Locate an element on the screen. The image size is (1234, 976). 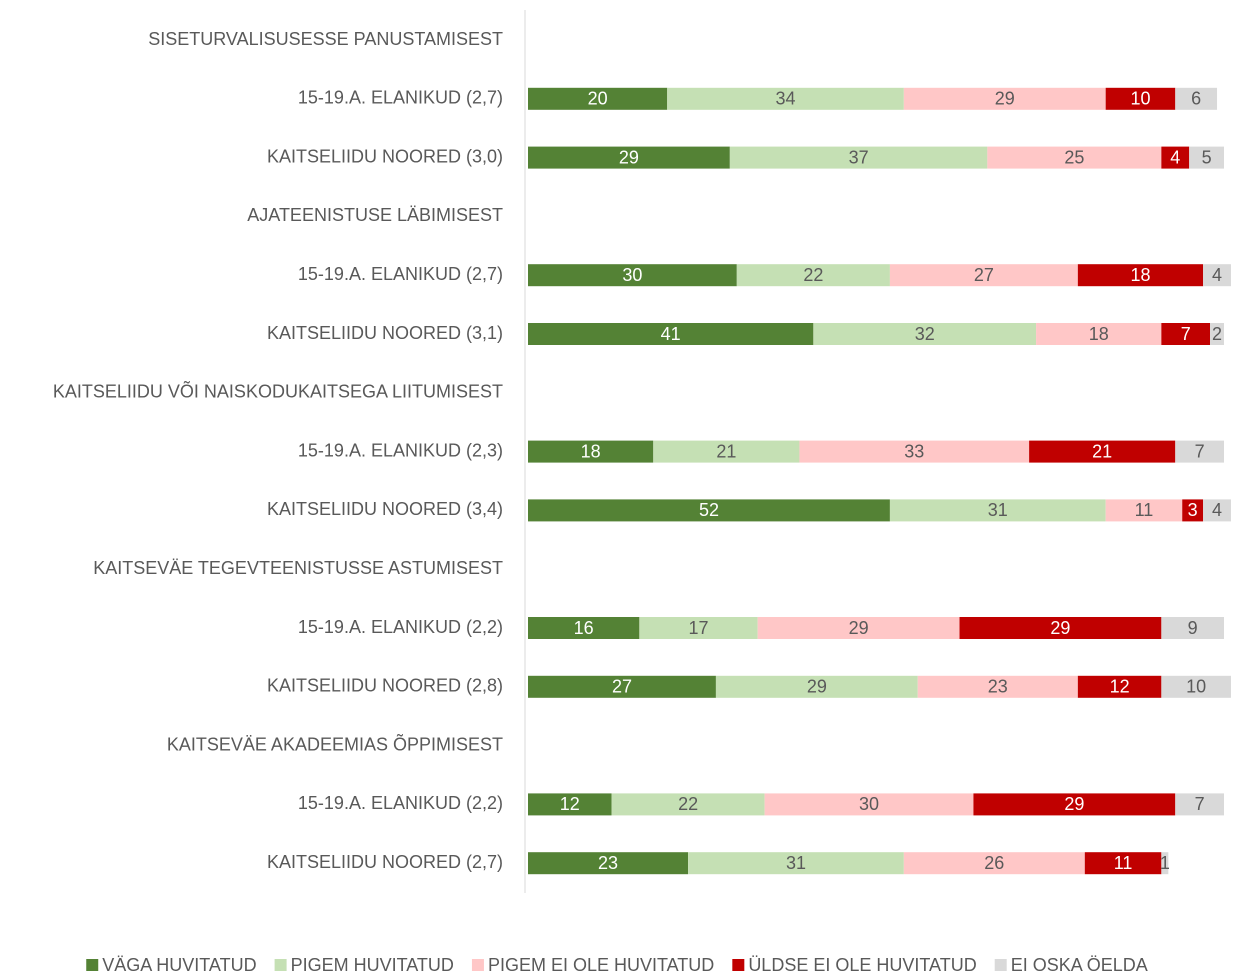
data-label: 1 is located at coordinates (1165, 863).